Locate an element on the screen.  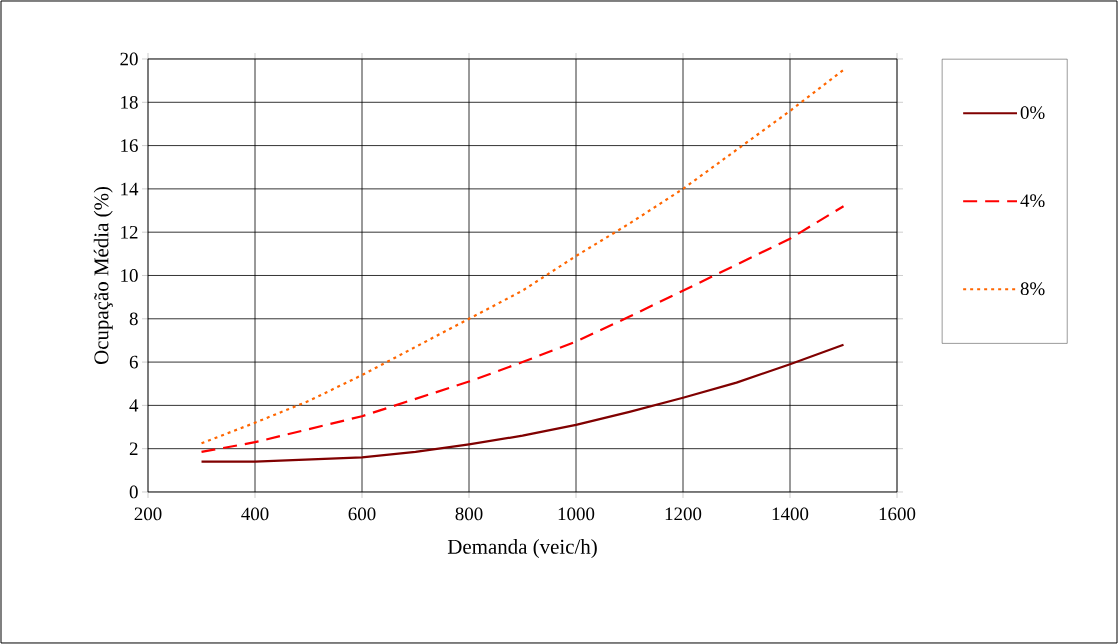
legend-label: 4% is located at coordinates (1032, 201).